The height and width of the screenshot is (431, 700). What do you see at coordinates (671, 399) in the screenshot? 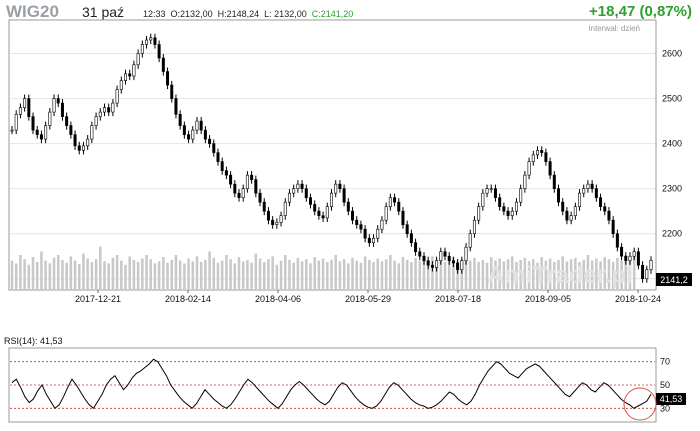
I see `rsi-value-box` at bounding box center [671, 399].